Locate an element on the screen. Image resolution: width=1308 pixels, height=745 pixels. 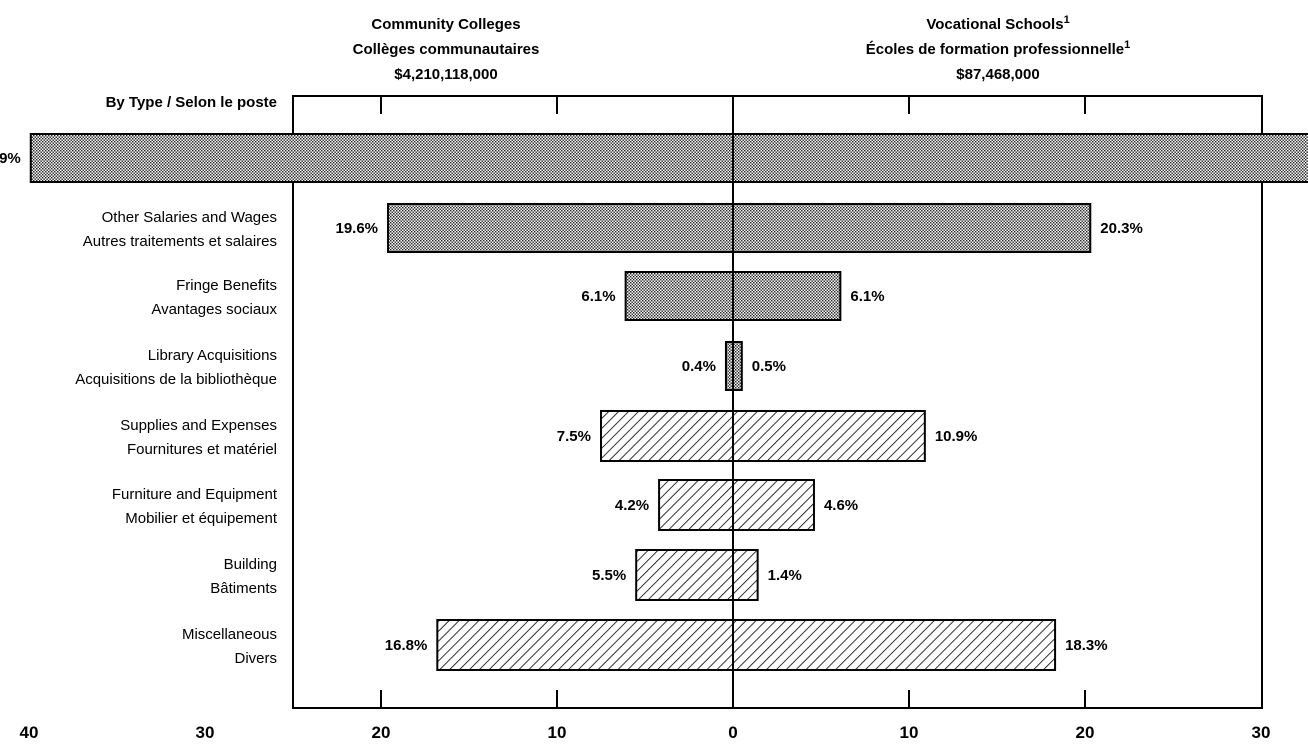
right-panel-title-fr: Écoles de formation professionnelle1 is located at coordinates (998, 48).